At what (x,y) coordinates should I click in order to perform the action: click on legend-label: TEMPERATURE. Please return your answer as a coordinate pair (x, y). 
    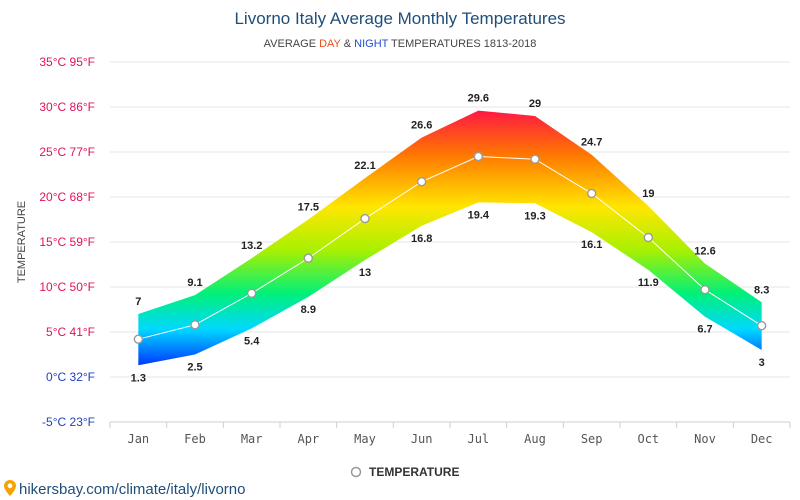
    Looking at the image, I should click on (414, 472).